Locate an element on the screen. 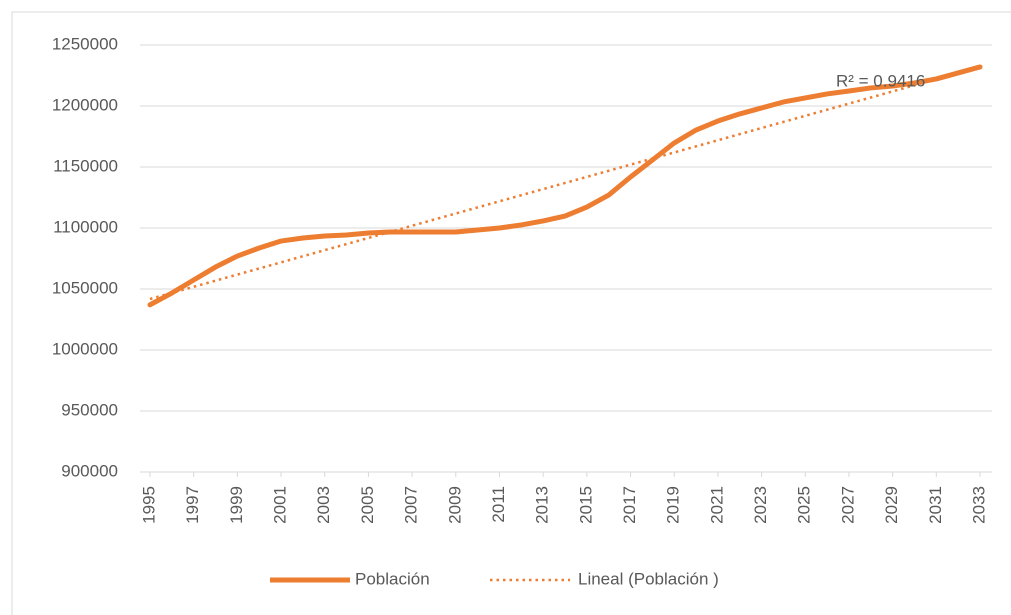 The height and width of the screenshot is (615, 1011). x-tick-label: 2023 is located at coordinates (760, 505).